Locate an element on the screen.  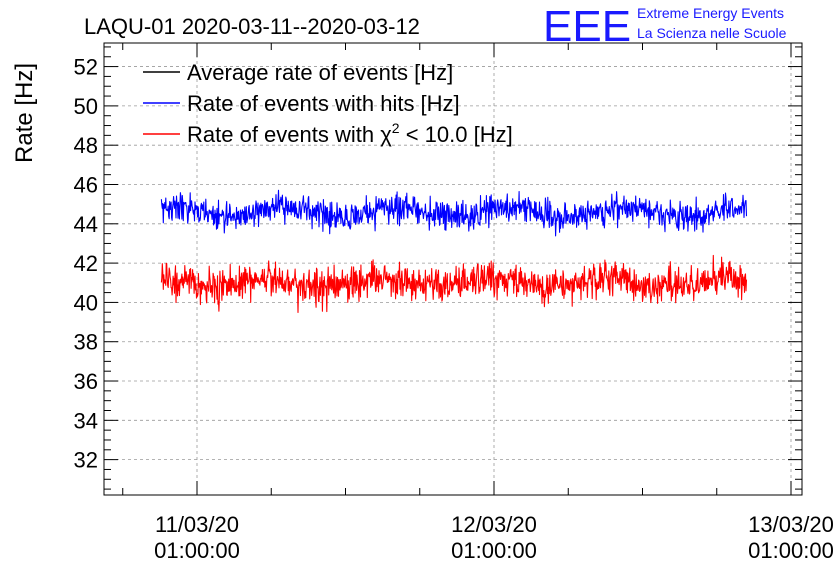
legend-label-average: Average rate of events [Hz] is located at coordinates (320, 72).